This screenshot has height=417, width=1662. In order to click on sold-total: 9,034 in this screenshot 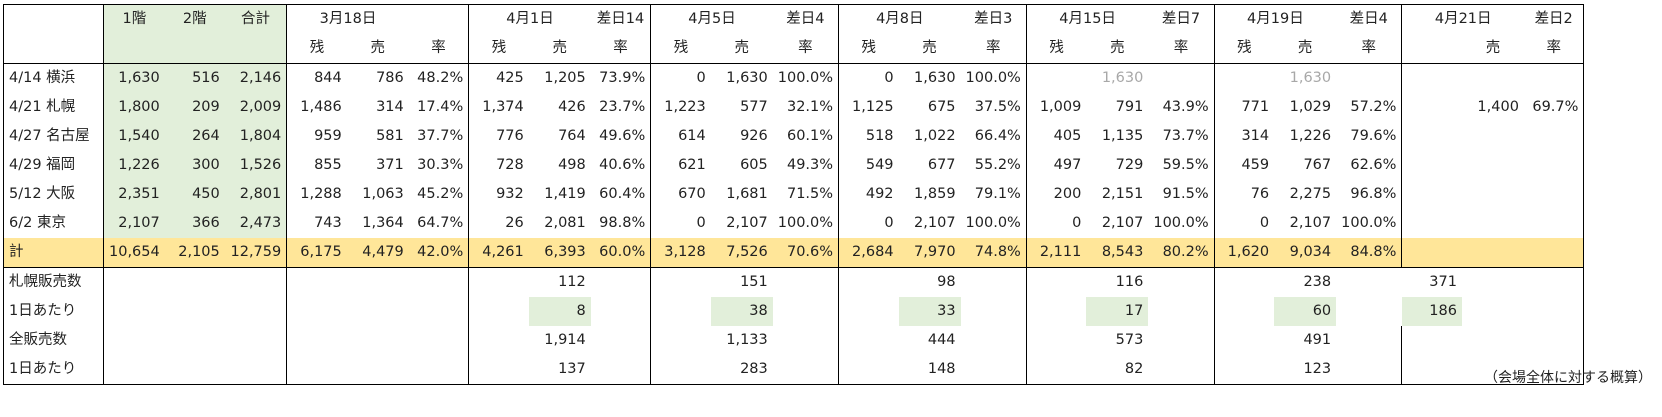, I will do `click(1305, 253)`.